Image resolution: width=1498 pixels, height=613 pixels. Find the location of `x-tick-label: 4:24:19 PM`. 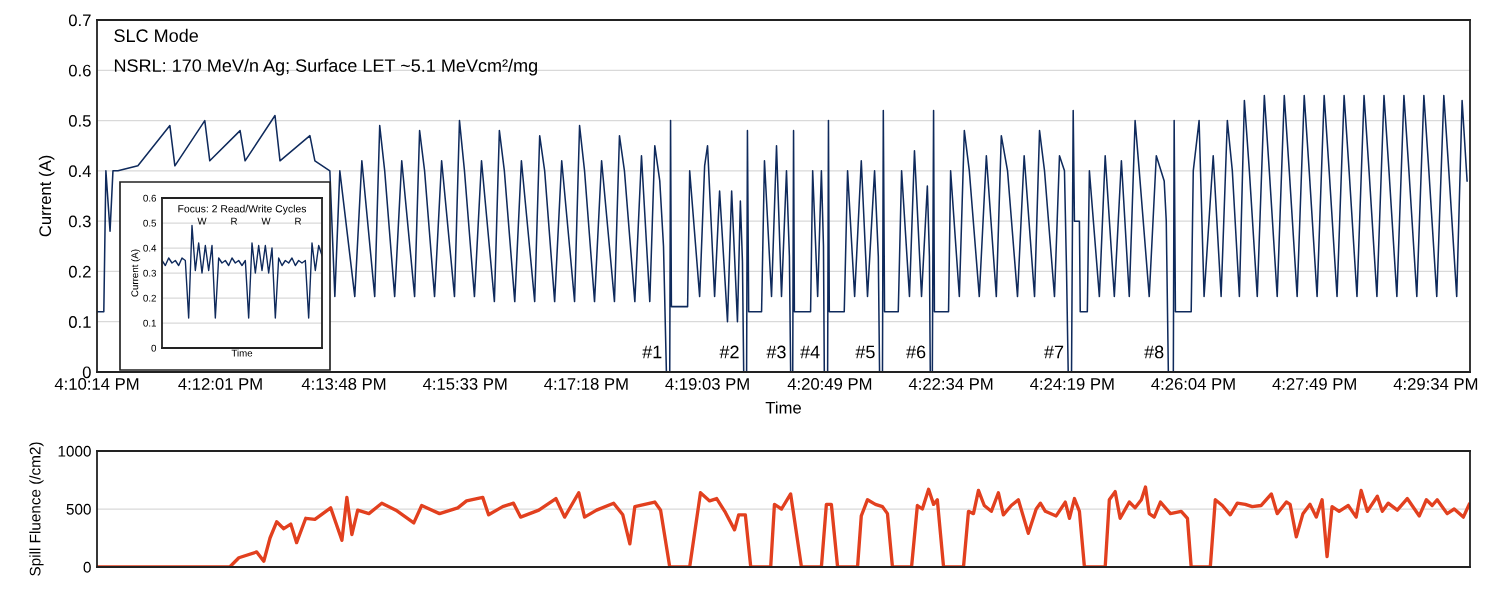

x-tick-label: 4:24:19 PM is located at coordinates (1072, 384).